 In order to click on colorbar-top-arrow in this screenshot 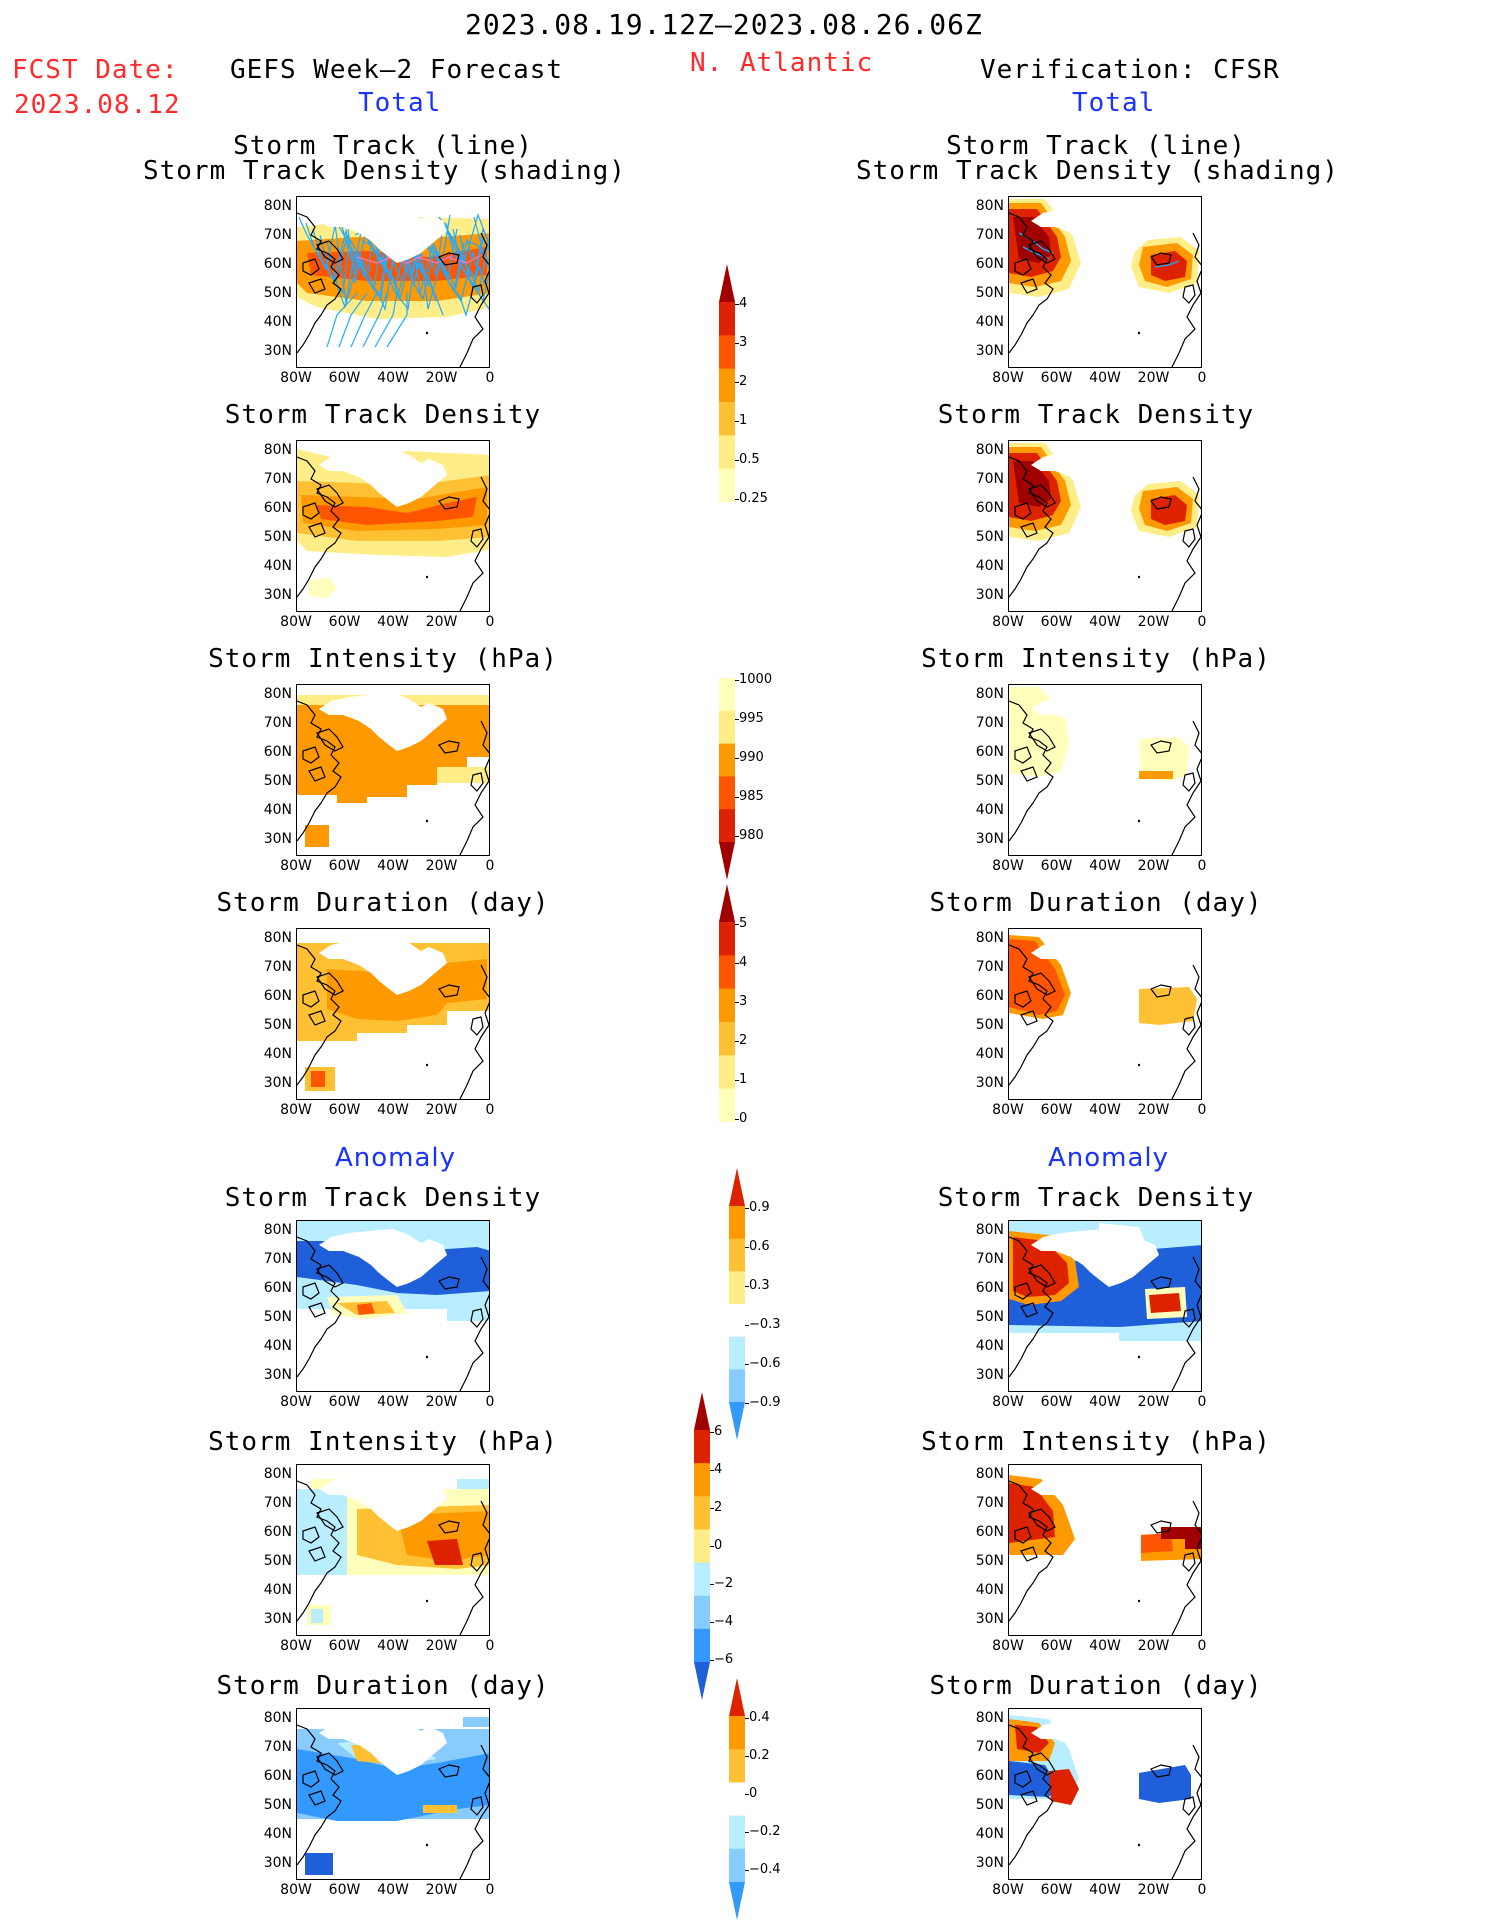, I will do `click(737, 1697)`.